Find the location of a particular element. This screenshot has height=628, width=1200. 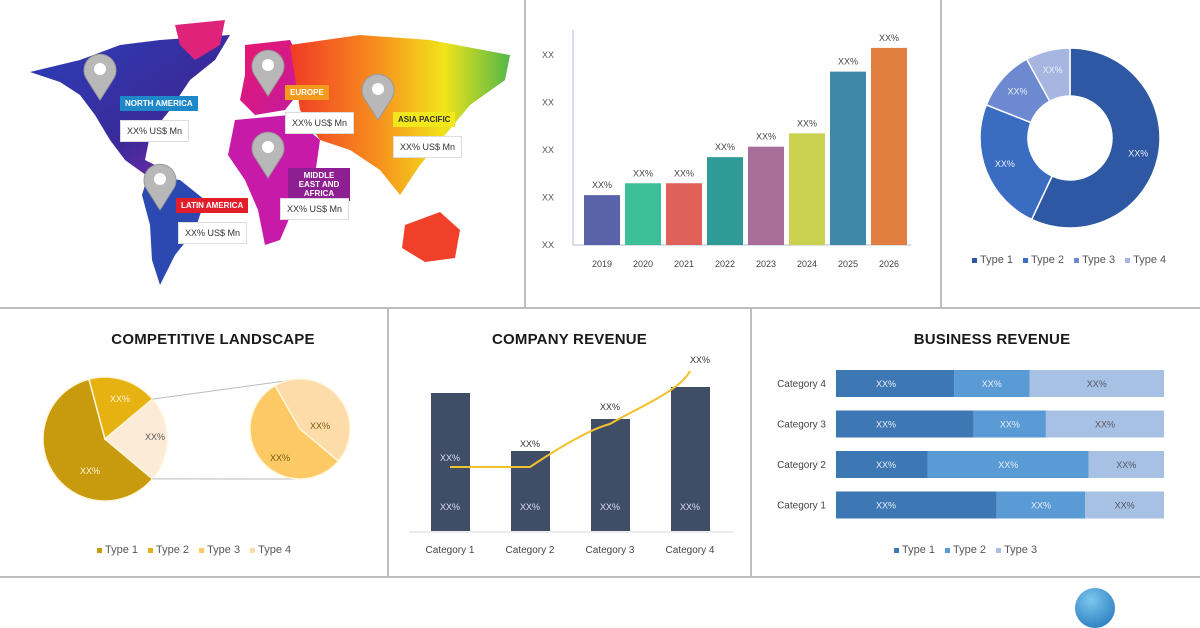

region-label: LATIN AMERICA is located at coordinates (212, 205).